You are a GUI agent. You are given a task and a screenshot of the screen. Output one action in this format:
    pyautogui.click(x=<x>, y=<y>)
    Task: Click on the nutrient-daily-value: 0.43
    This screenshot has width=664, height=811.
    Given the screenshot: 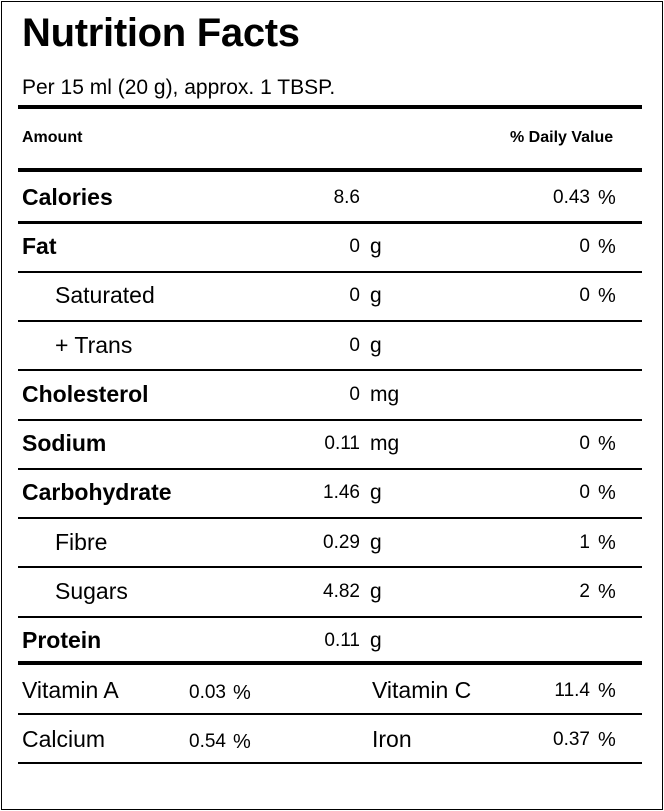 What is the action you would take?
    pyautogui.click(x=571, y=197)
    